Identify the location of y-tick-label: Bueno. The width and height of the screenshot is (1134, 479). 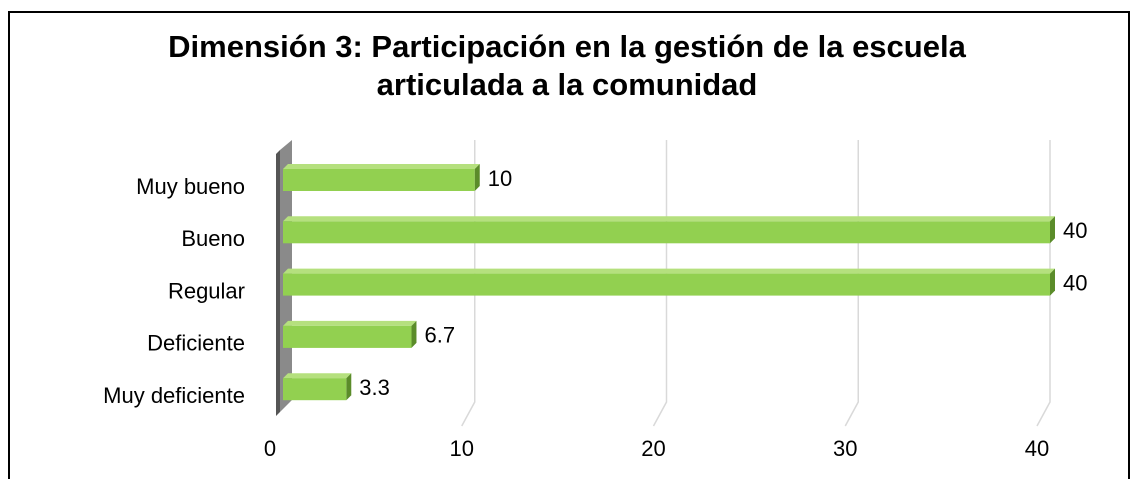
(213, 238).